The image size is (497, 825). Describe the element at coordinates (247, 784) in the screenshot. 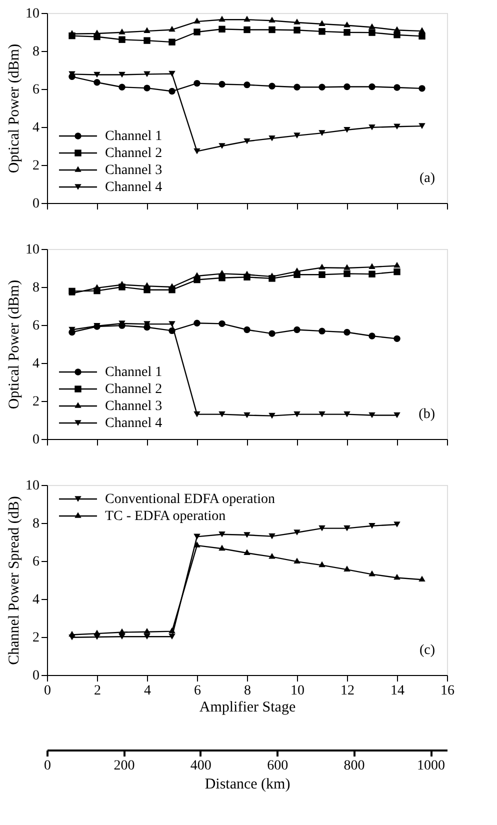

I see `x2-axis-title: Distance (km)` at that location.